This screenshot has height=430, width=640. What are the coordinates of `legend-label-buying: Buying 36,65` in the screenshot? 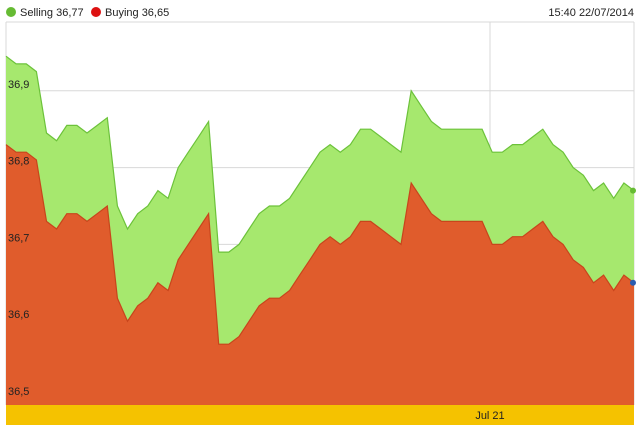 It's located at (137, 13).